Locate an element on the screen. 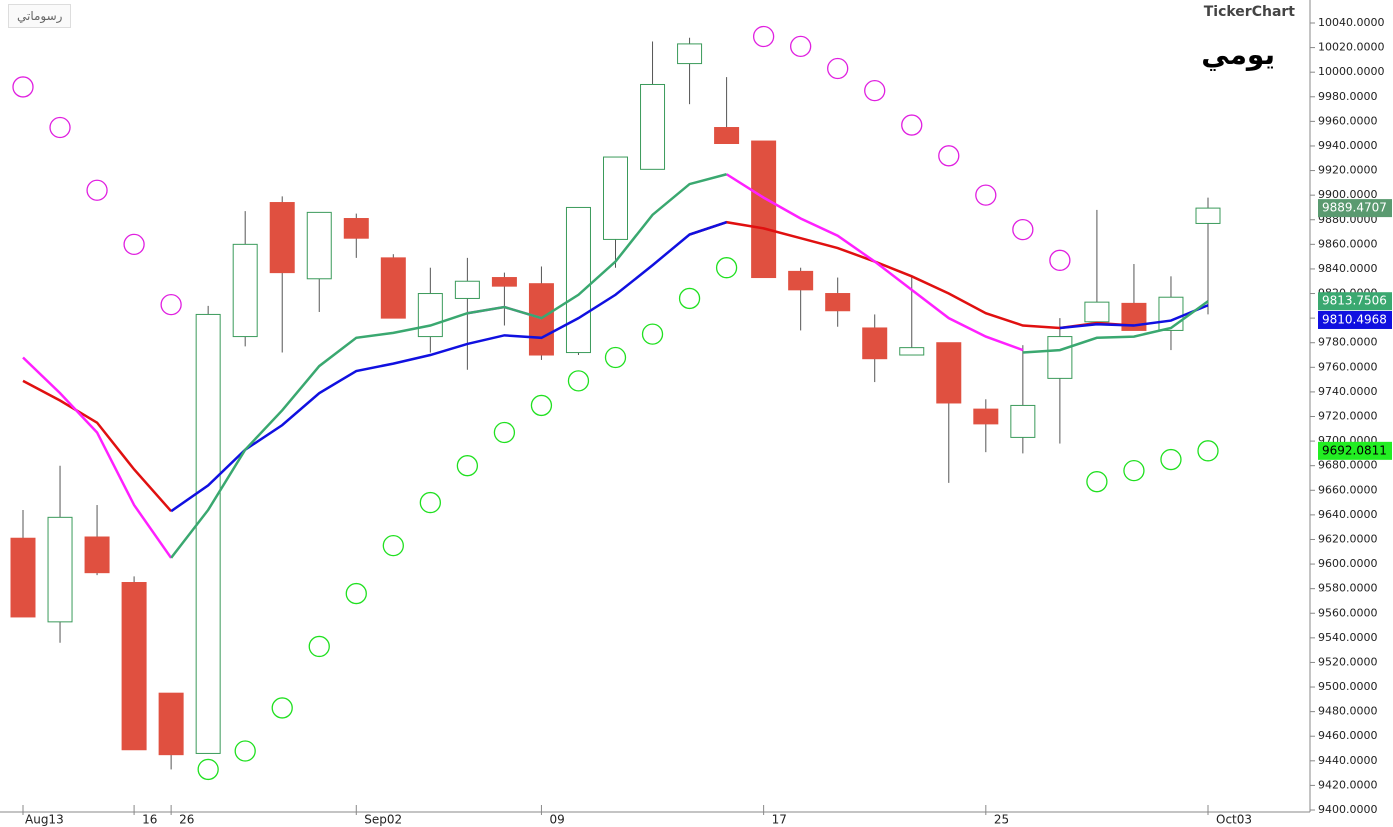  y-tick-label: 9440.0000 is located at coordinates (1348, 760).